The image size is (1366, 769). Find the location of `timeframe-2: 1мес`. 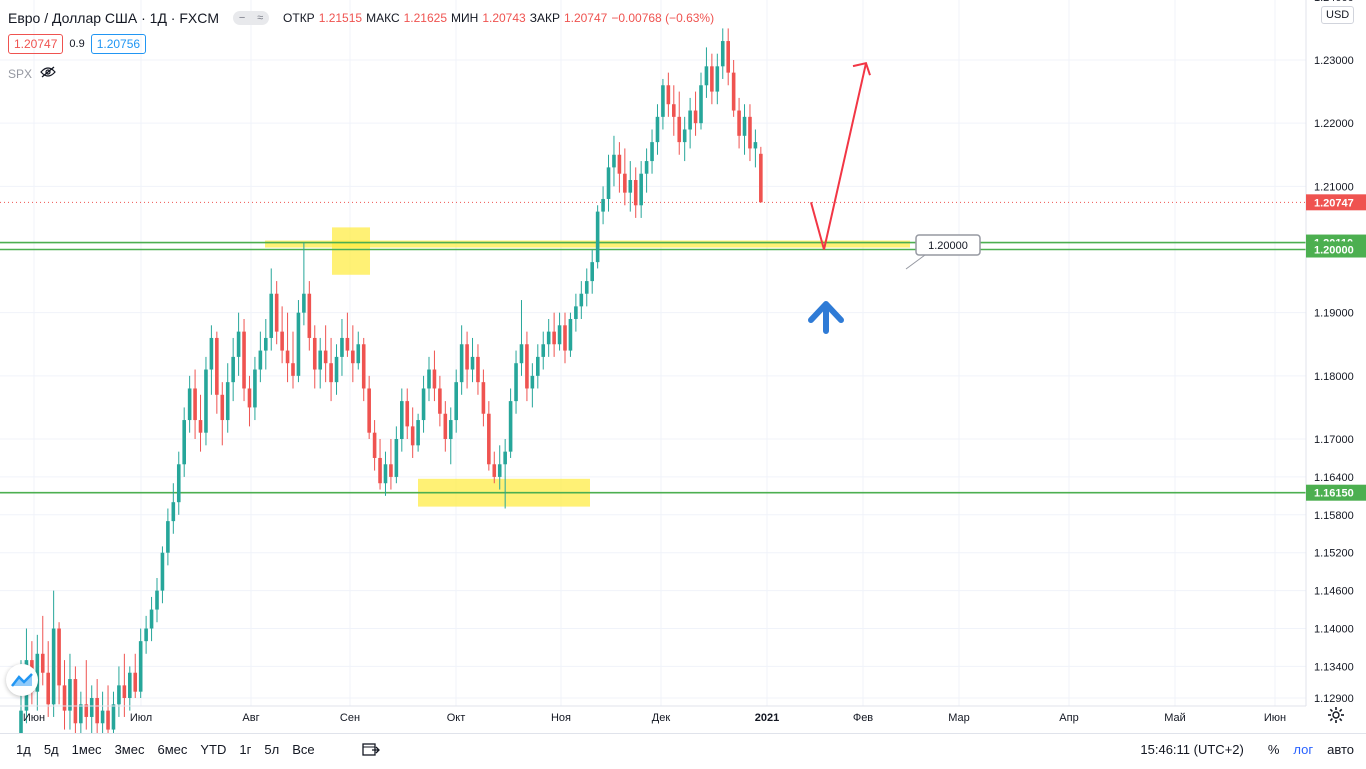

timeframe-2: 1мес is located at coordinates (86, 749).